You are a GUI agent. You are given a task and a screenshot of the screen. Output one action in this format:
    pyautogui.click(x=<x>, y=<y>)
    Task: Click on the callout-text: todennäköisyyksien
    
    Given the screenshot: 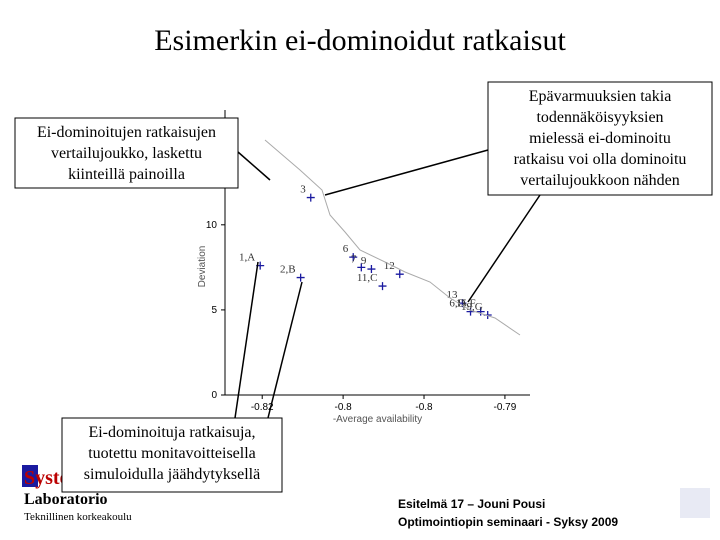 What is the action you would take?
    pyautogui.click(x=599, y=117)
    